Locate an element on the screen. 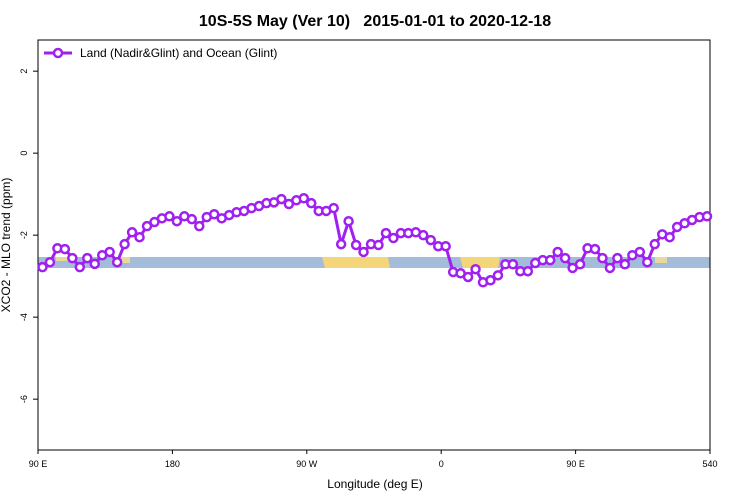 Image resolution: width=750 pixels, height=500 pixels. legend-marker is located at coordinates (58, 53).